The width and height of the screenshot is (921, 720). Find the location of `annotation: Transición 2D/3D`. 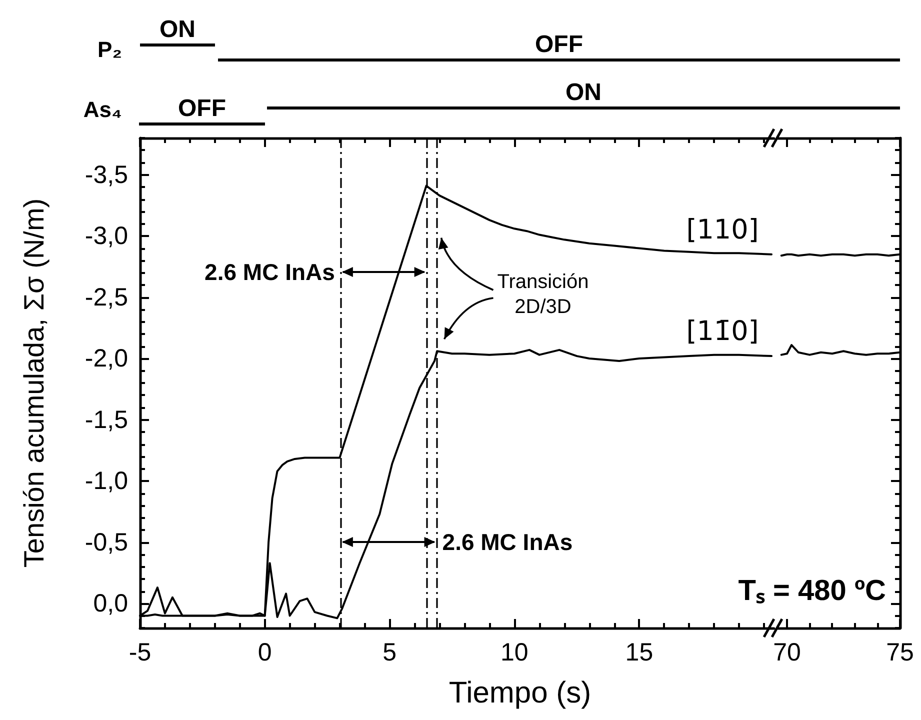

annotation: Transición 2D/3D is located at coordinates (543, 294).